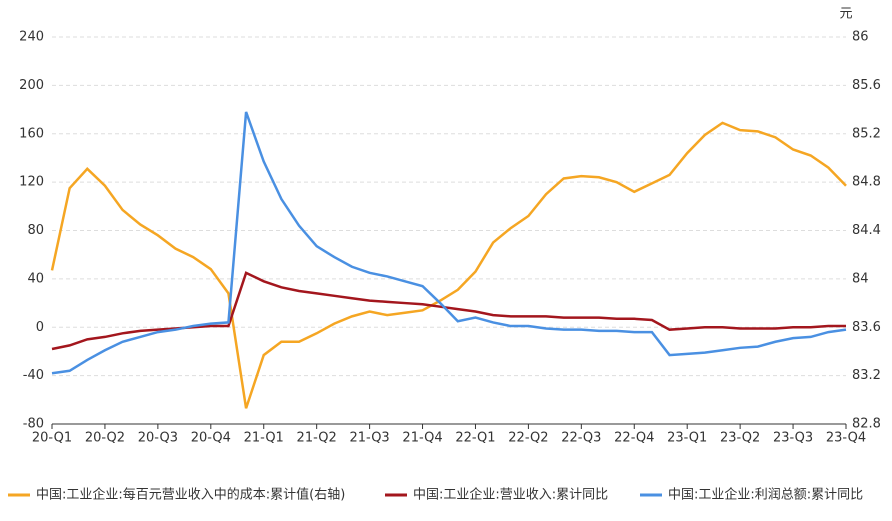  Describe the element at coordinates (687, 438) in the screenshot. I see `x-tick-label: 23-Q1` at that location.